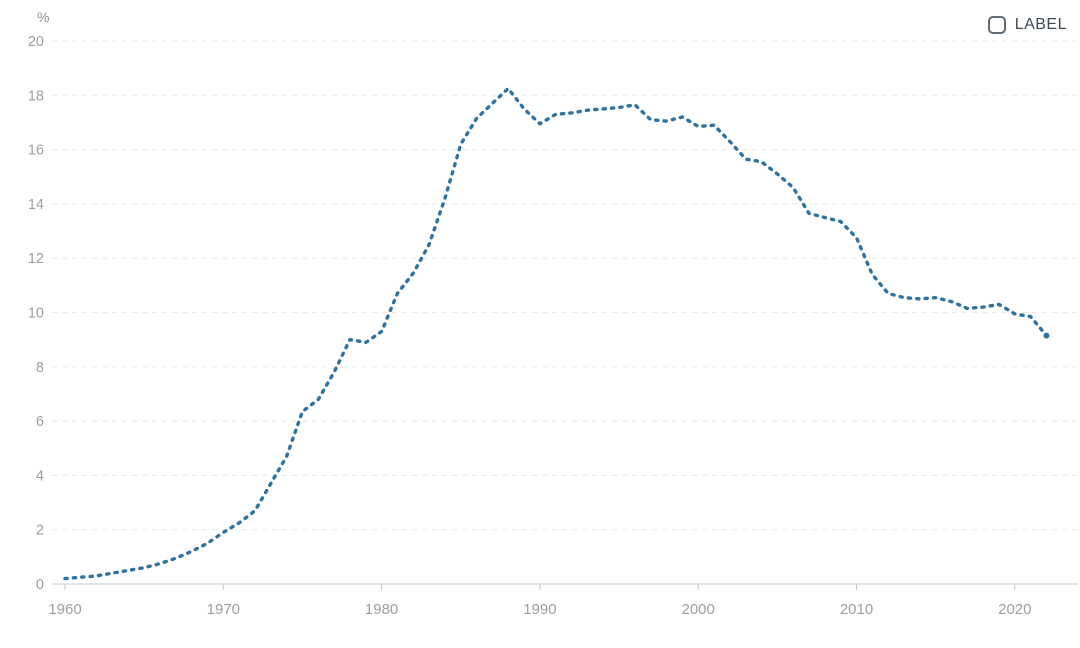  What do you see at coordinates (36, 259) in the screenshot?
I see `y-tick-label: 12` at bounding box center [36, 259].